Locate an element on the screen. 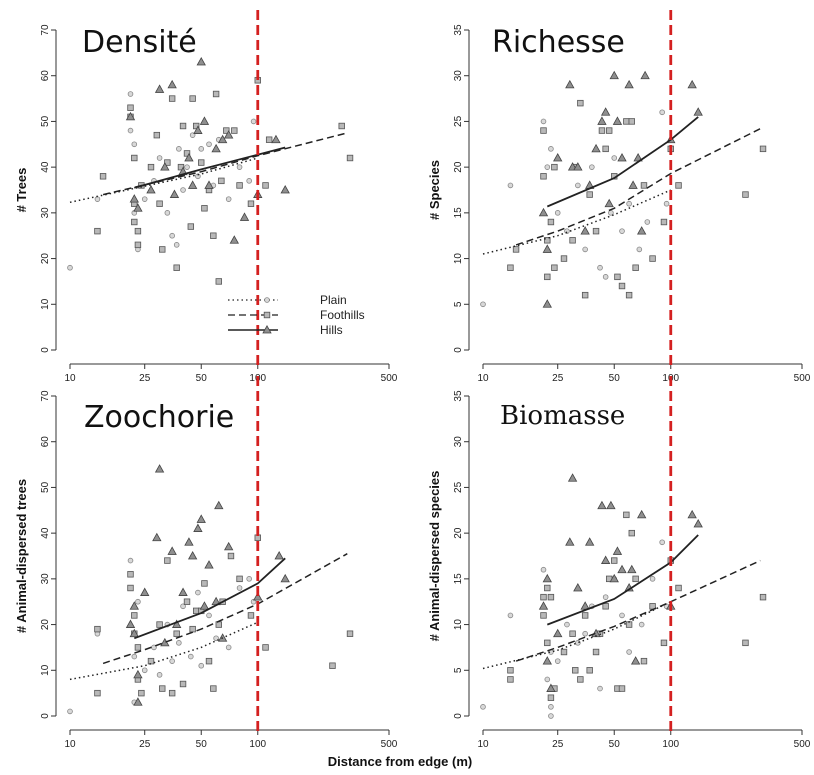 This screenshot has height=775, width=814. y-axis-label: # Animal-dispersed species is located at coordinates (434, 556).